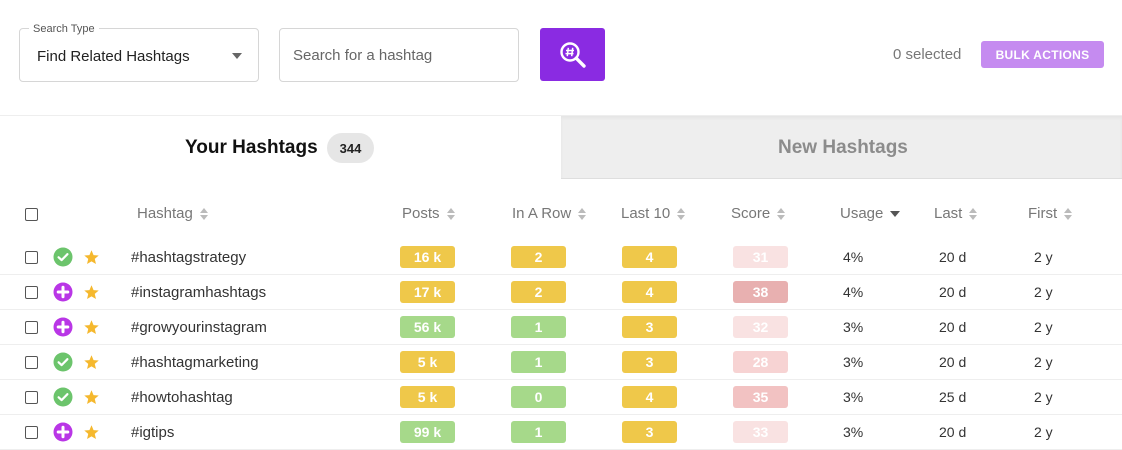  I want to click on bulk-actions-button: BULK ACTIONS, so click(1042, 54).